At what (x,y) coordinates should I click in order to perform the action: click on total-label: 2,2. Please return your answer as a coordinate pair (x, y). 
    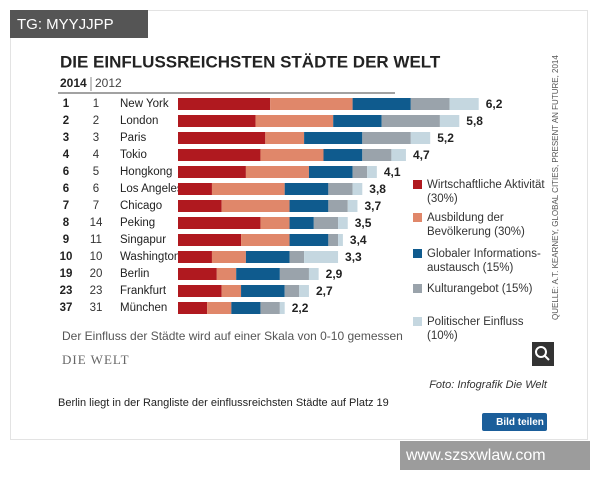
    Looking at the image, I should click on (300, 308).